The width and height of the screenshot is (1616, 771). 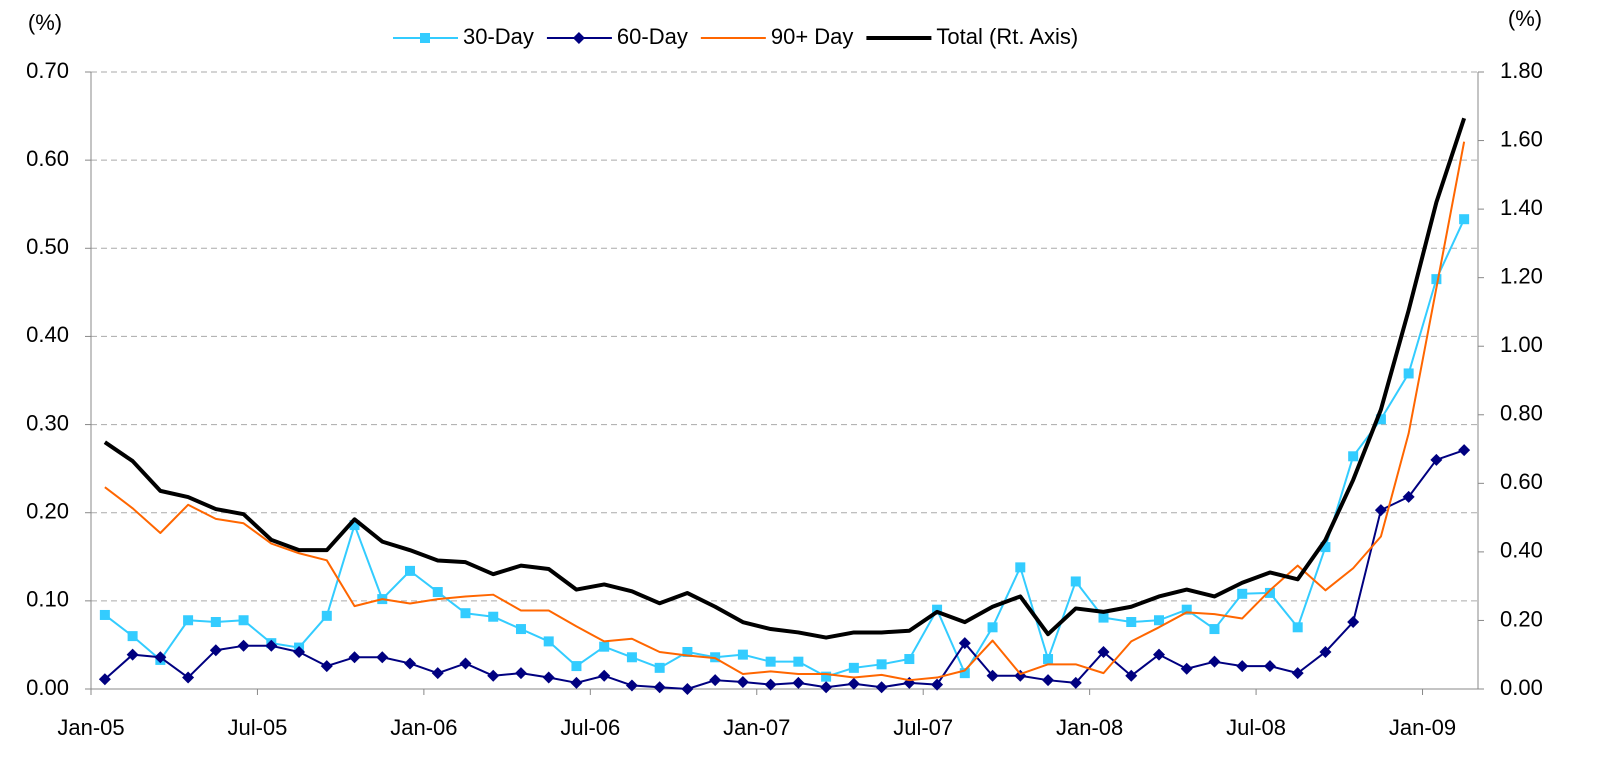 I want to click on y-tick-label: 0.60, so click(x=47, y=158).